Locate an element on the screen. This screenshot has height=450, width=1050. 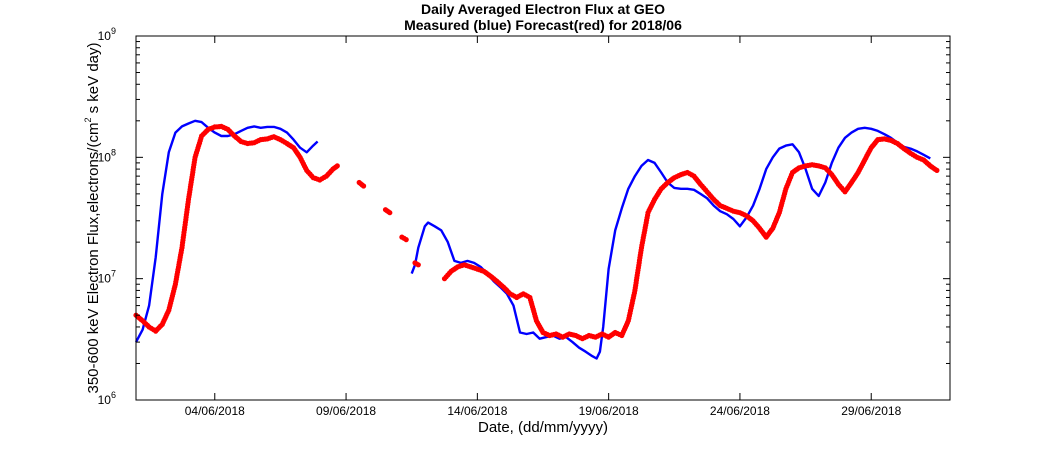
x-tick-label: 04/06/2018 is located at coordinates (215, 411).